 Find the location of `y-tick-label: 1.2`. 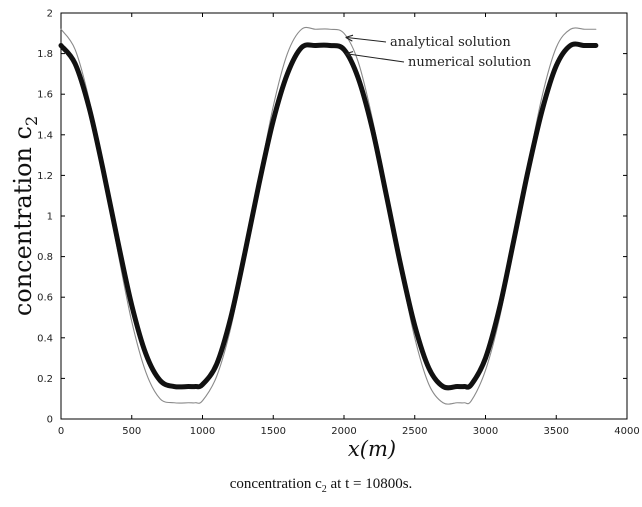

y-tick-label: 1.2 is located at coordinates (45, 176).